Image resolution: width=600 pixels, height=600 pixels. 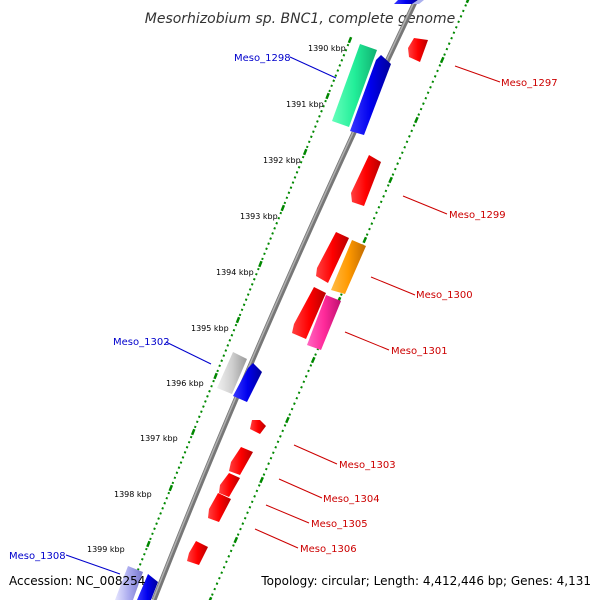 What do you see at coordinates (328, 549) in the screenshot?
I see `gene-label-meso-1306: Meso_1306` at bounding box center [328, 549].